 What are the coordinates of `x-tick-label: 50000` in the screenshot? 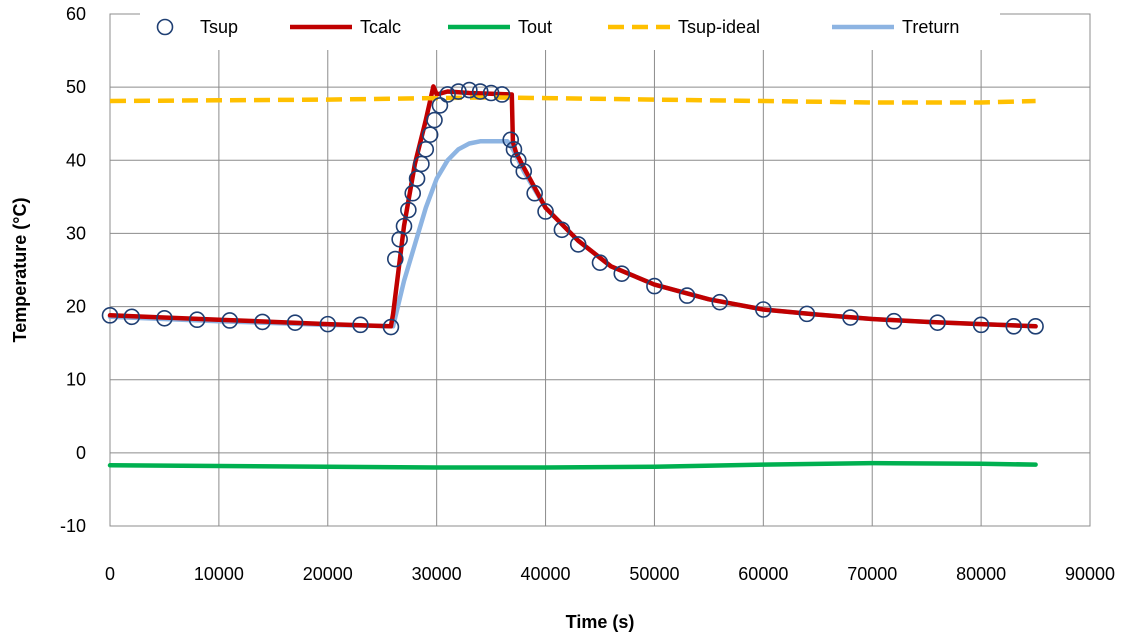 It's located at (654, 574).